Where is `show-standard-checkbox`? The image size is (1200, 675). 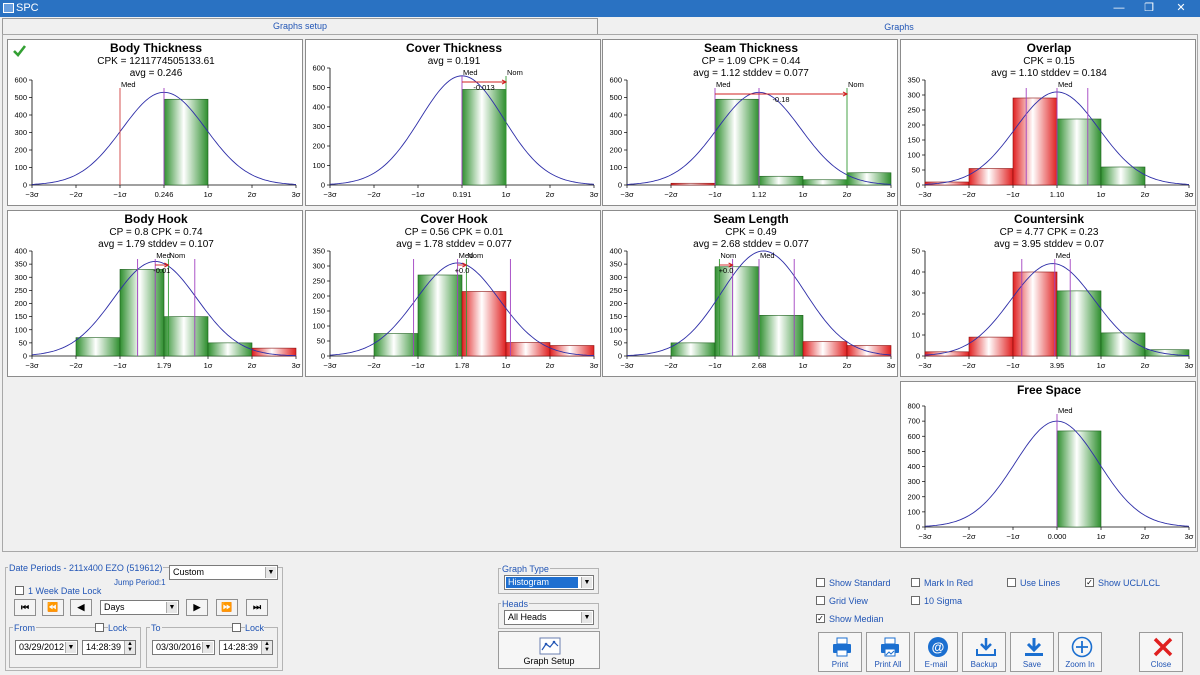 show-standard-checkbox is located at coordinates (820, 582).